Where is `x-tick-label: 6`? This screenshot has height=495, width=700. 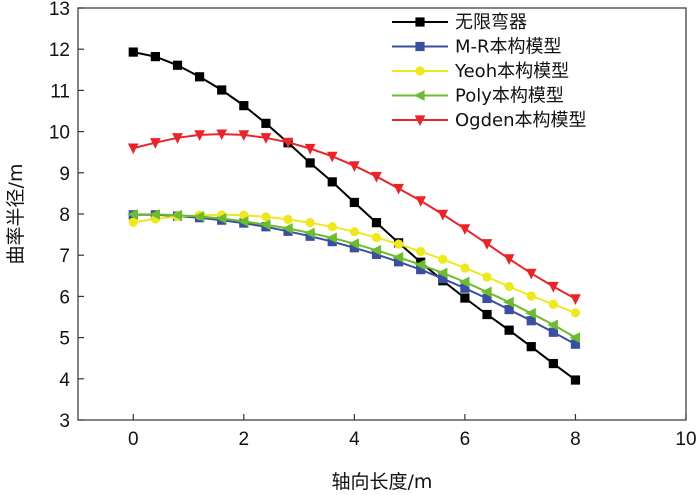
x-tick-label: 6 is located at coordinates (465, 439).